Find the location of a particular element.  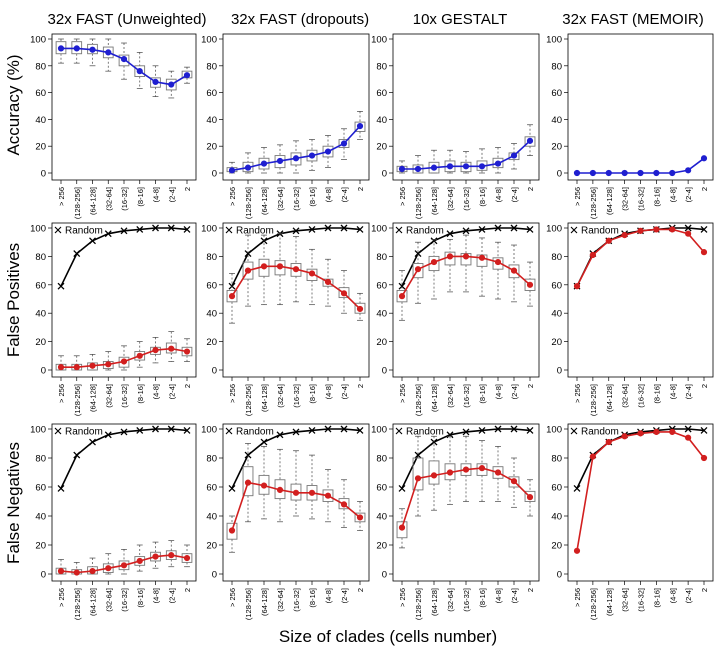

x-axis-title: Size of clades (cells number) is located at coordinates (388, 636).